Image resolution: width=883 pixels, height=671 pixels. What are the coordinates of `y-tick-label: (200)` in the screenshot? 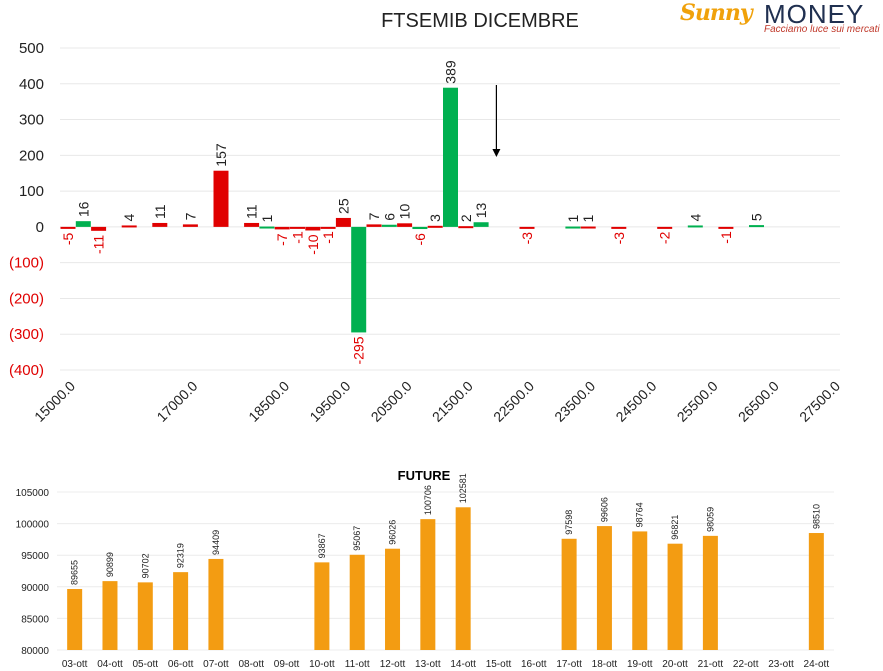 It's located at (26, 298).